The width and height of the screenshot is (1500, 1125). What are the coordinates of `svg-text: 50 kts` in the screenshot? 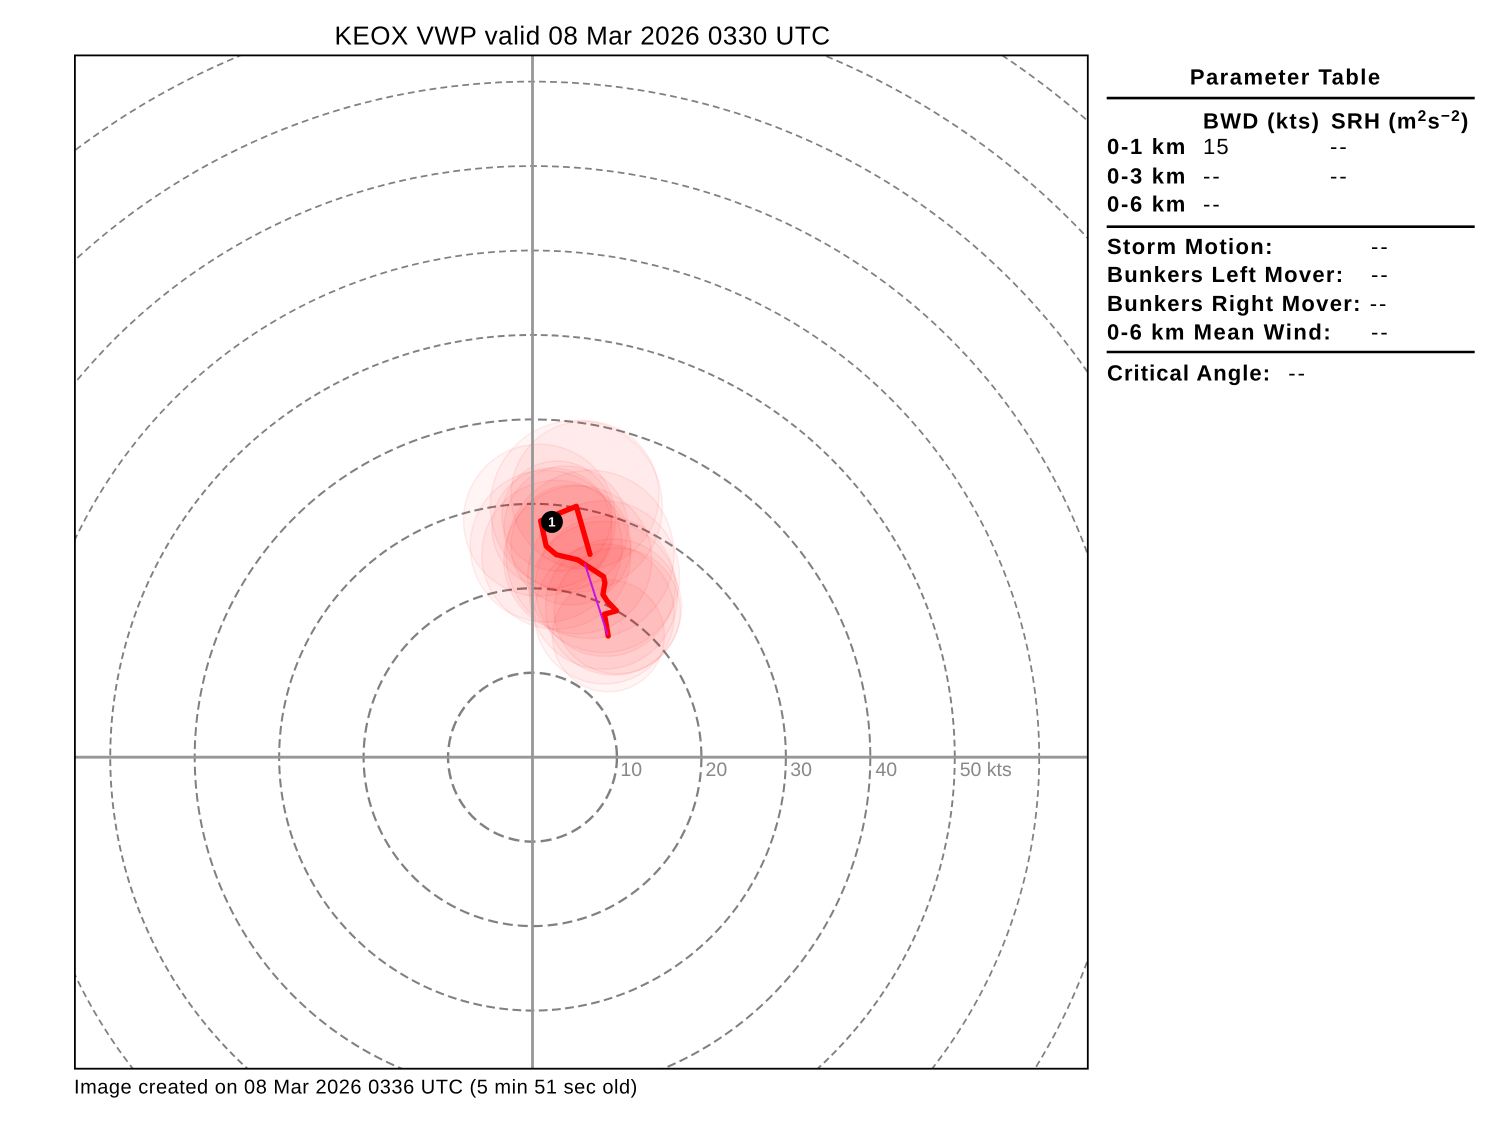 It's located at (986, 770).